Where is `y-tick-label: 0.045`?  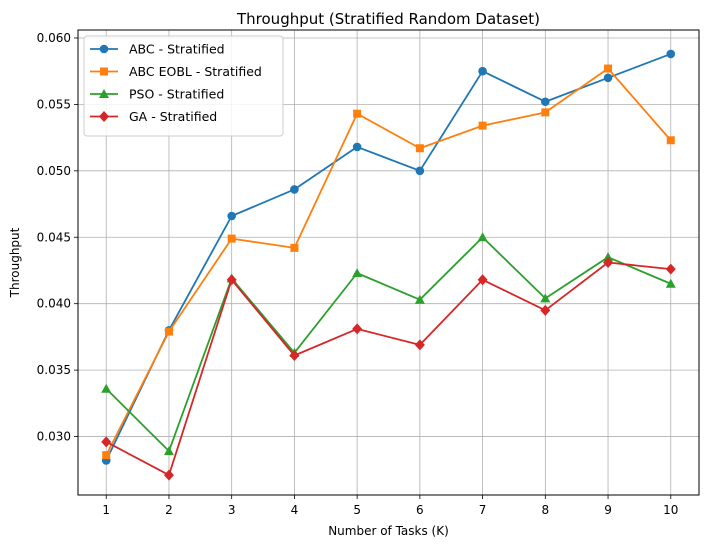
y-tick-label: 0.045 is located at coordinates (54, 237).